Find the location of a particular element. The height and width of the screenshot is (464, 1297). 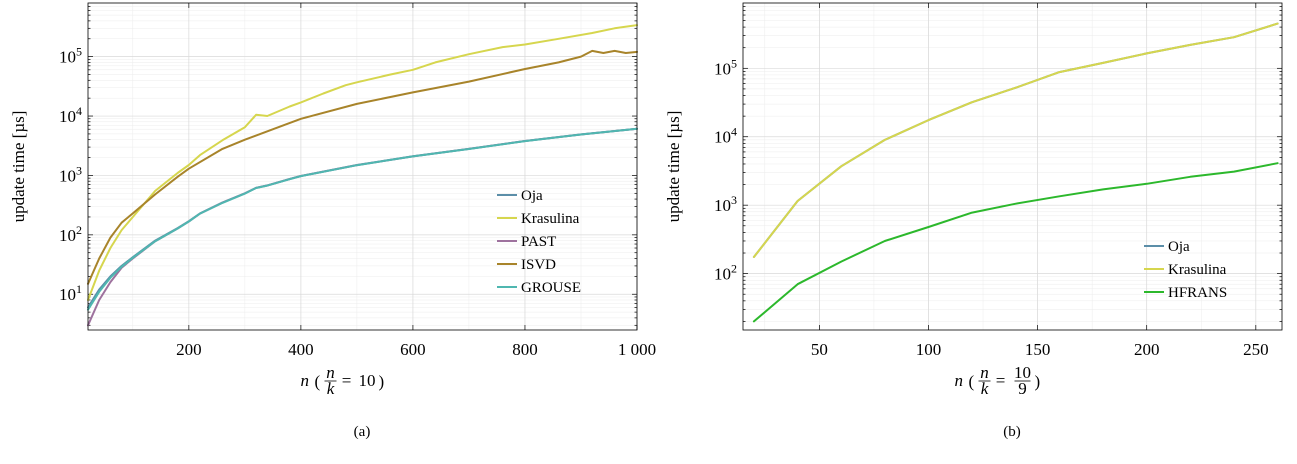

x-tick-label: 400 is located at coordinates (301, 349).